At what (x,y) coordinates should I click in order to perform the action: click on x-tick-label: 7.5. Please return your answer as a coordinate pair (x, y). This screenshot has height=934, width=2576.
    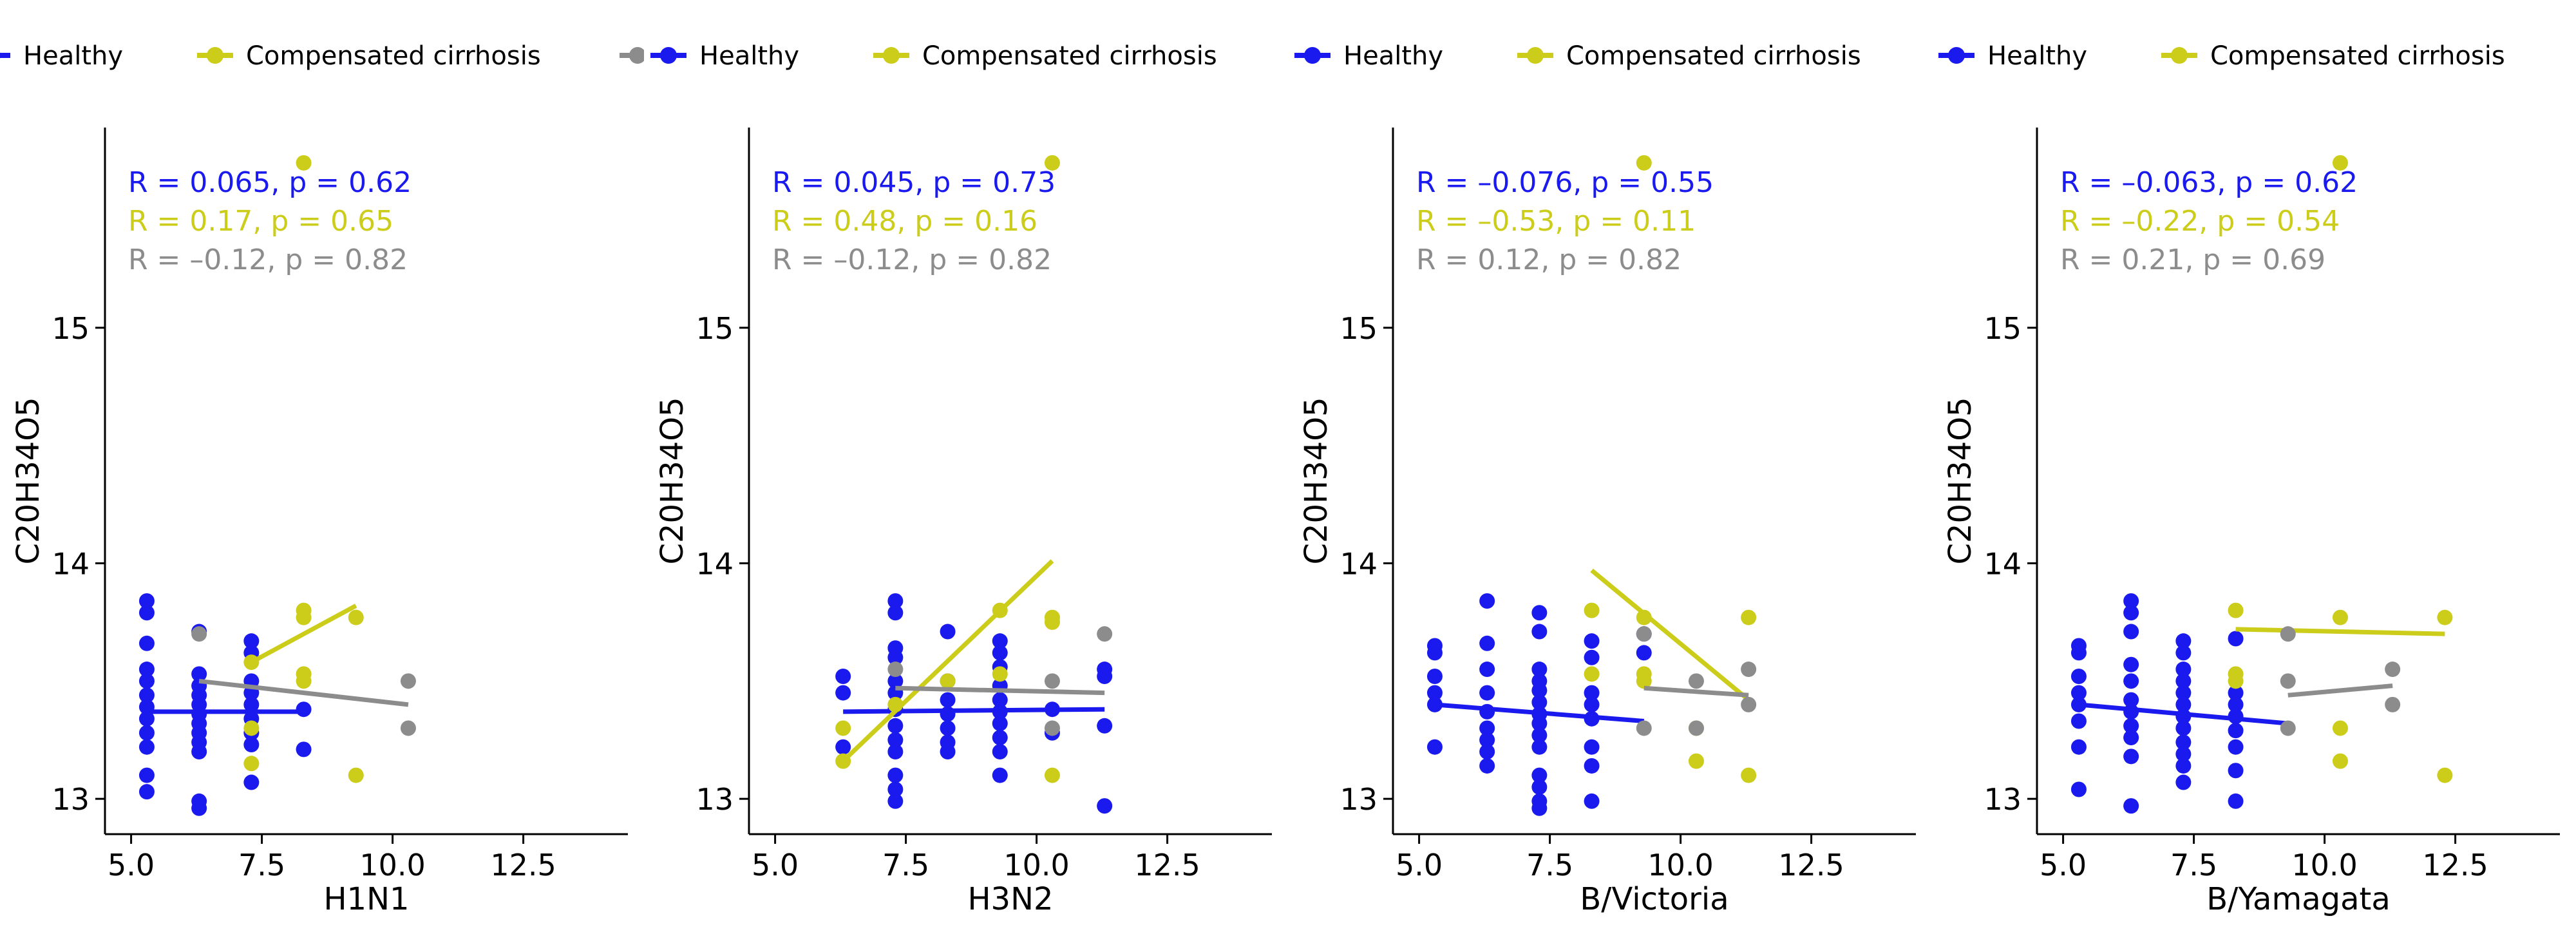
    Looking at the image, I should click on (261, 865).